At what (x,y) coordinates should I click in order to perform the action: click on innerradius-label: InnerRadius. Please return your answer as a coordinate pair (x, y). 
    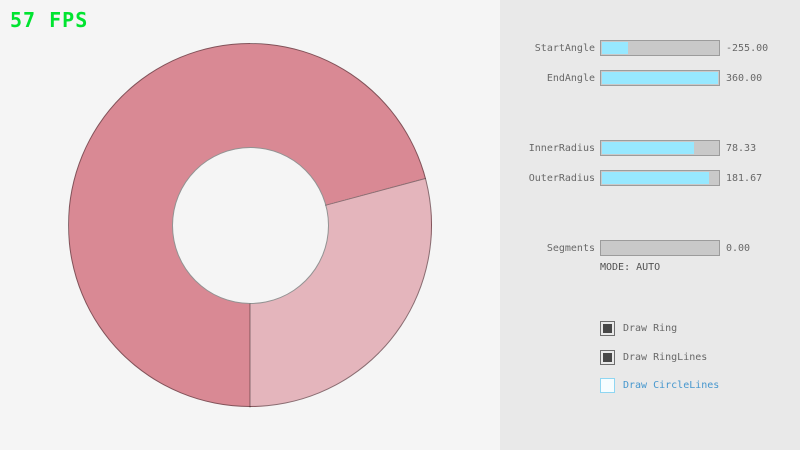
    Looking at the image, I should click on (561, 148).